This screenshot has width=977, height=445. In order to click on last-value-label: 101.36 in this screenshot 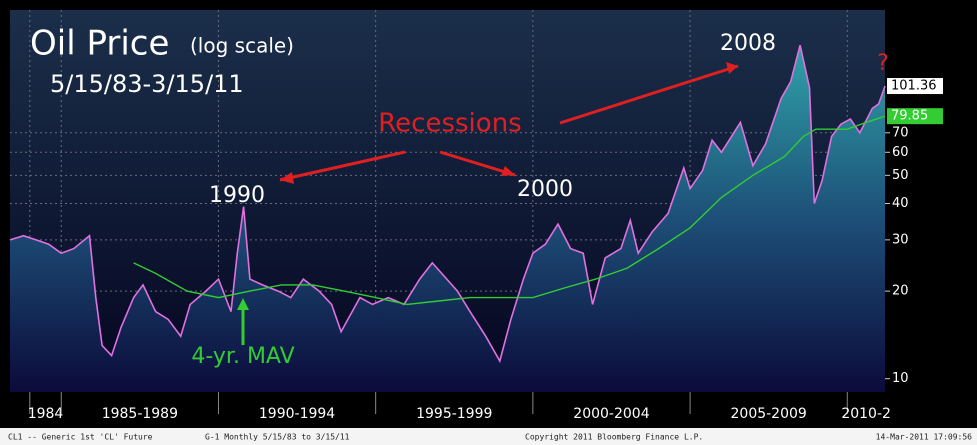, I will do `click(914, 86)`.